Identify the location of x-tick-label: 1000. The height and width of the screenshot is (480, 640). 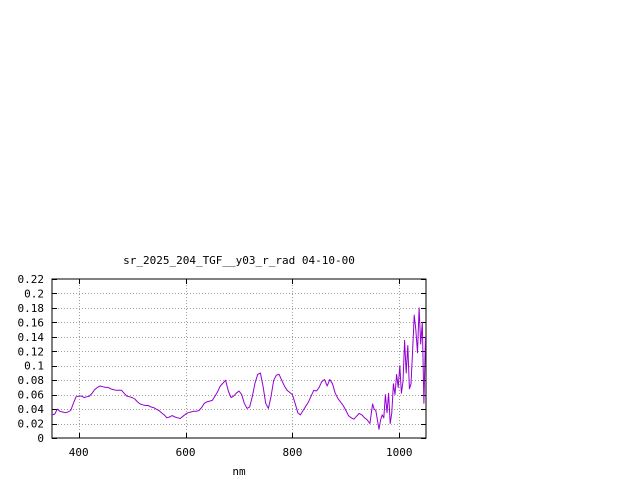
(399, 452).